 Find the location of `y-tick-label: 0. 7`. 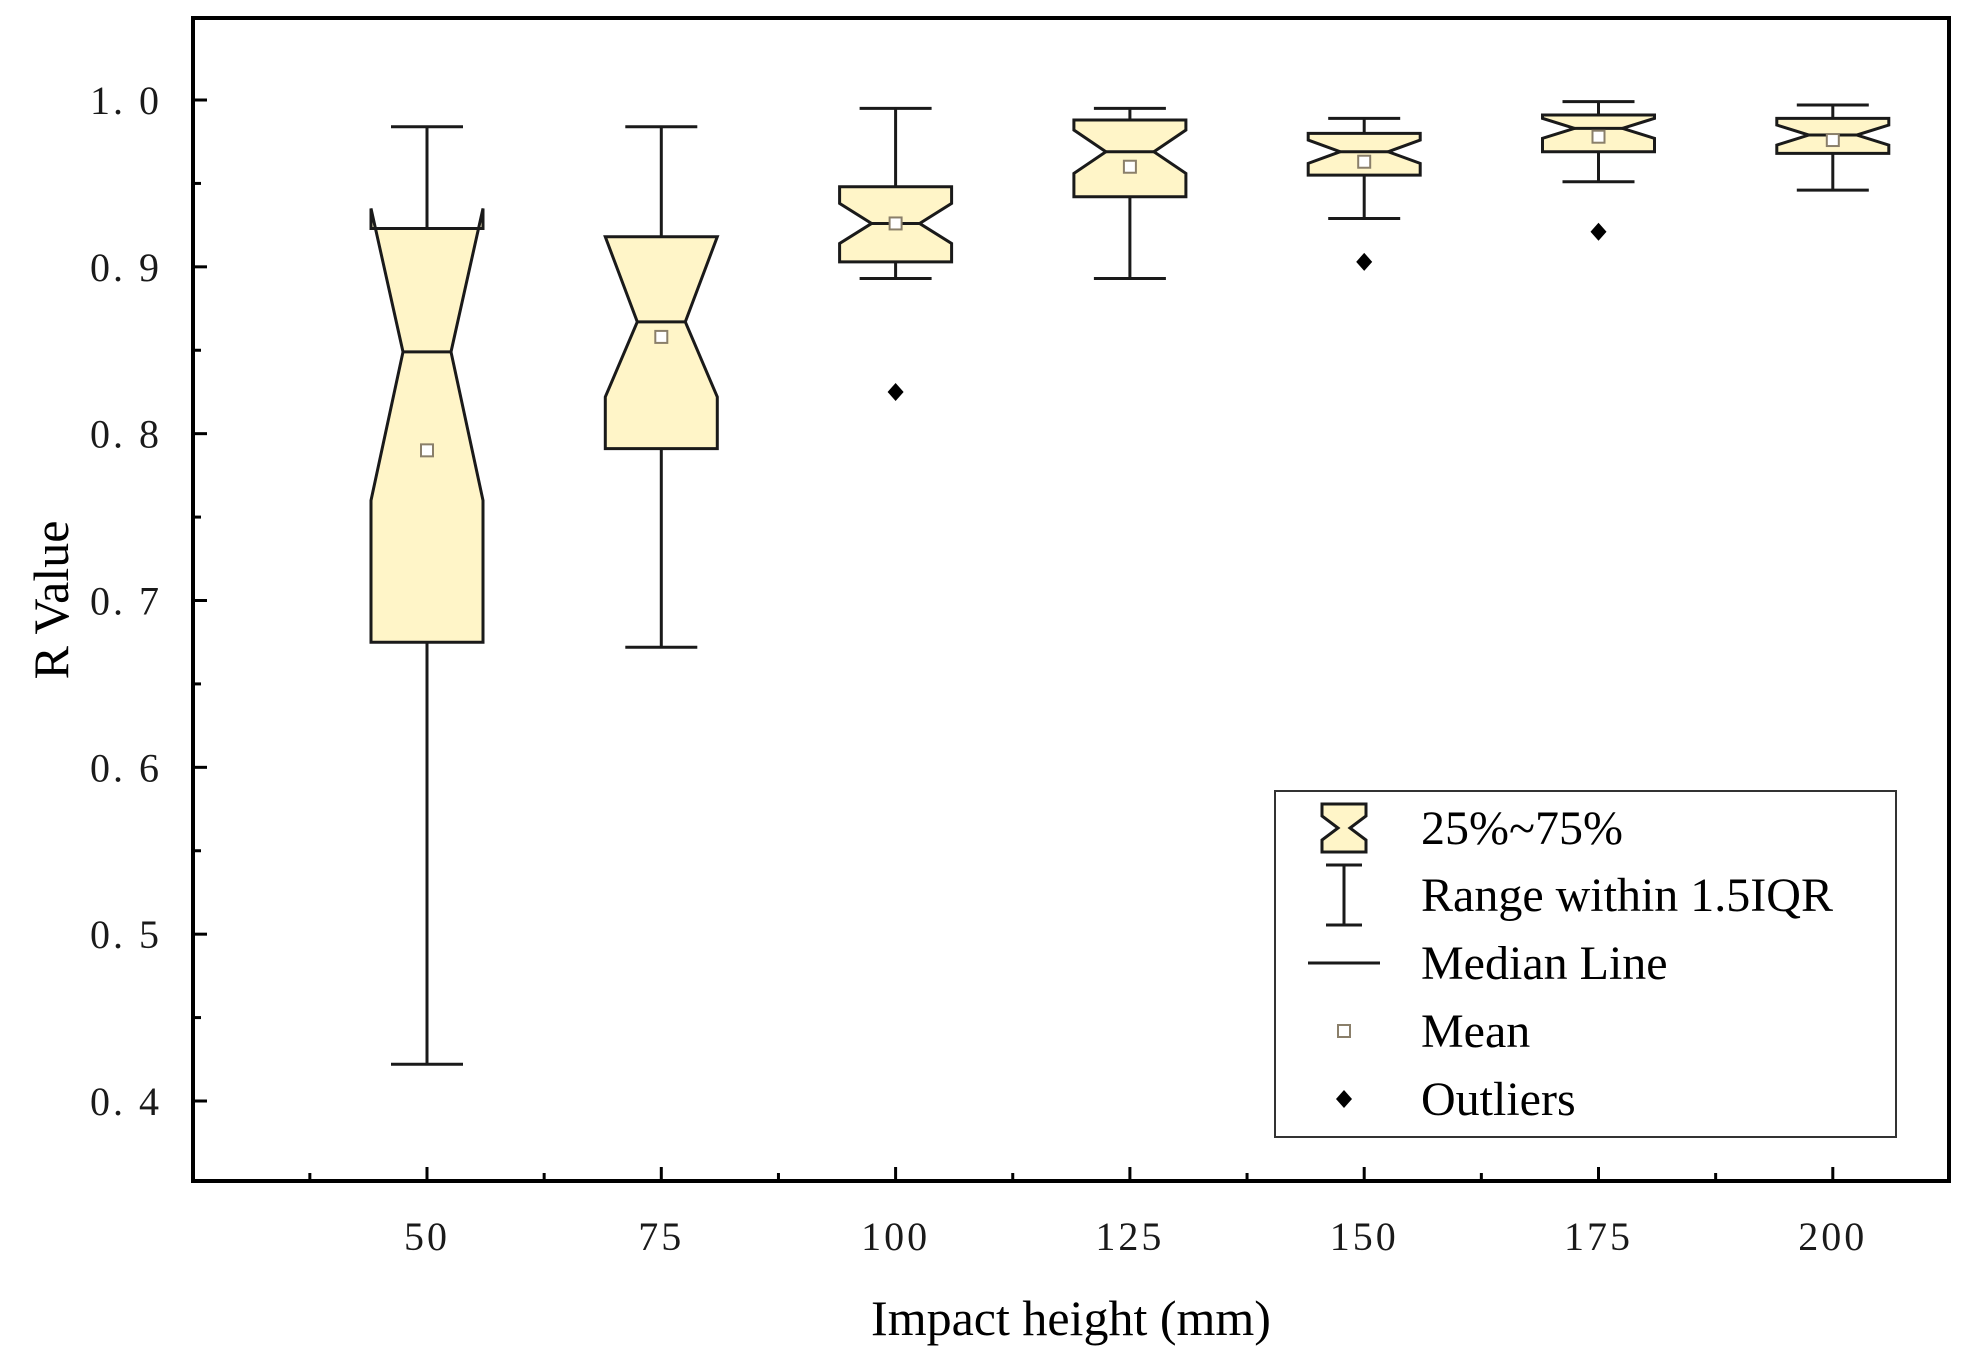

y-tick-label: 0. 7 is located at coordinates (126, 601).